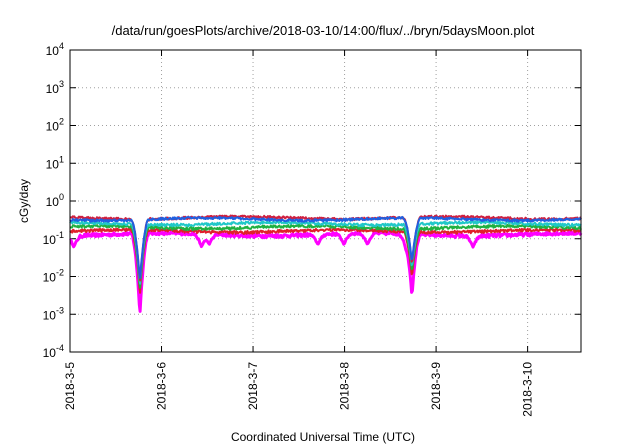 Image resolution: width=640 pixels, height=448 pixels. I want to click on y-tick-label: 10¹, so click(55, 162).